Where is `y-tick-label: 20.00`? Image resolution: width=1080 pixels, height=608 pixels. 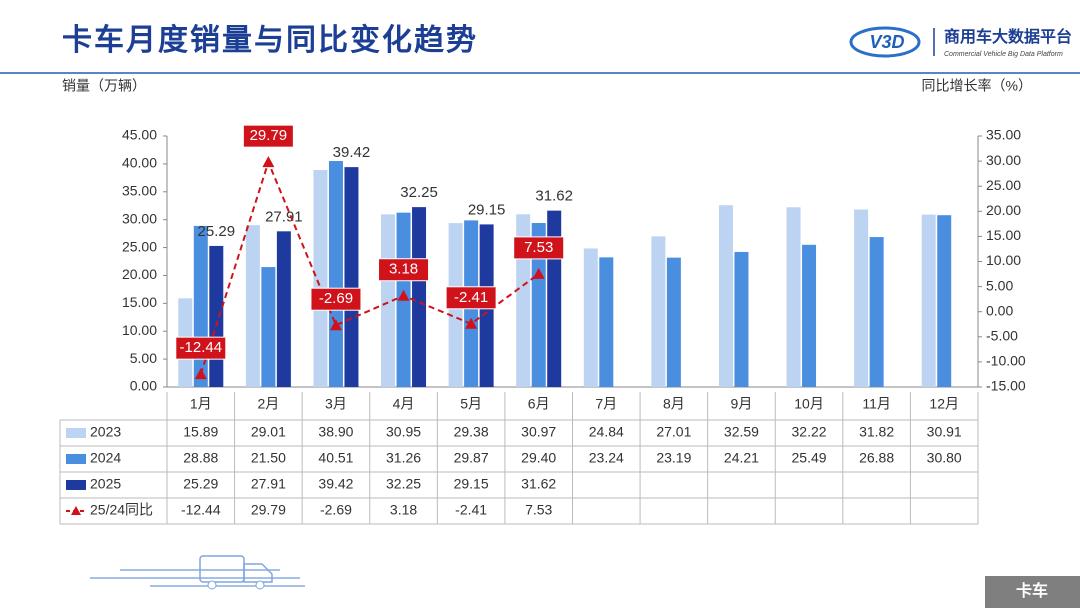 y-tick-label: 20.00 is located at coordinates (139, 274).